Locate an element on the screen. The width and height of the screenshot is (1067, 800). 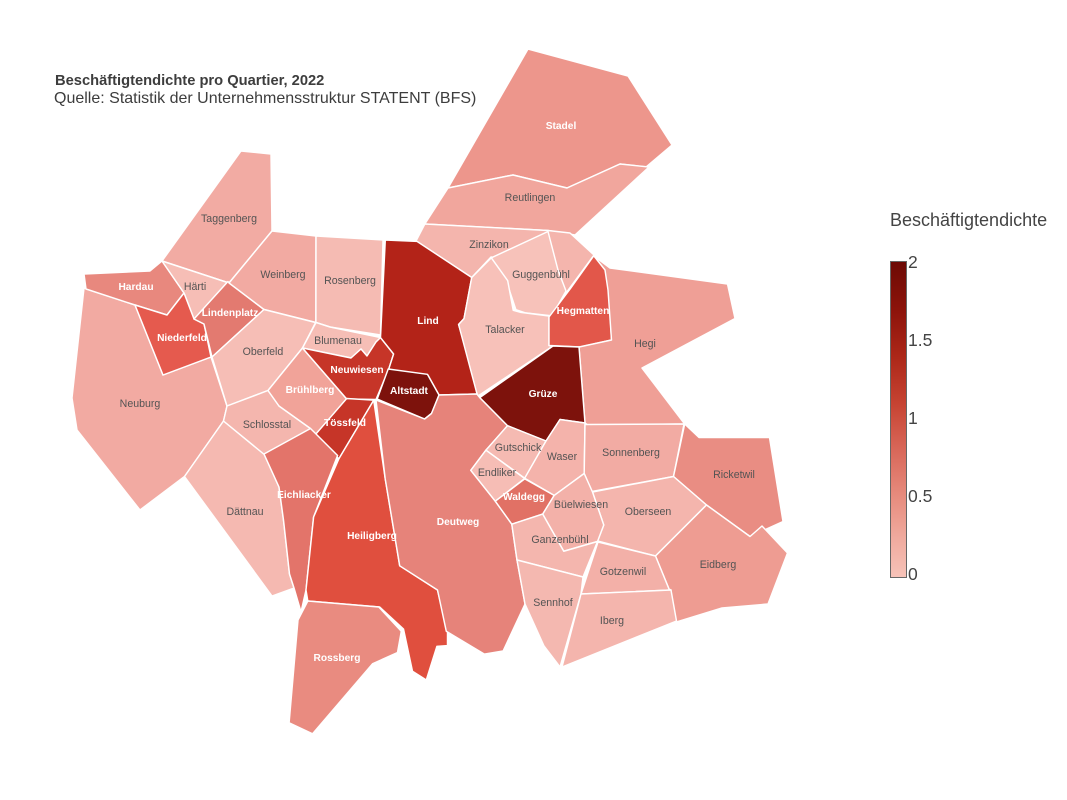
svg-text: Schlosstal is located at coordinates (267, 425).